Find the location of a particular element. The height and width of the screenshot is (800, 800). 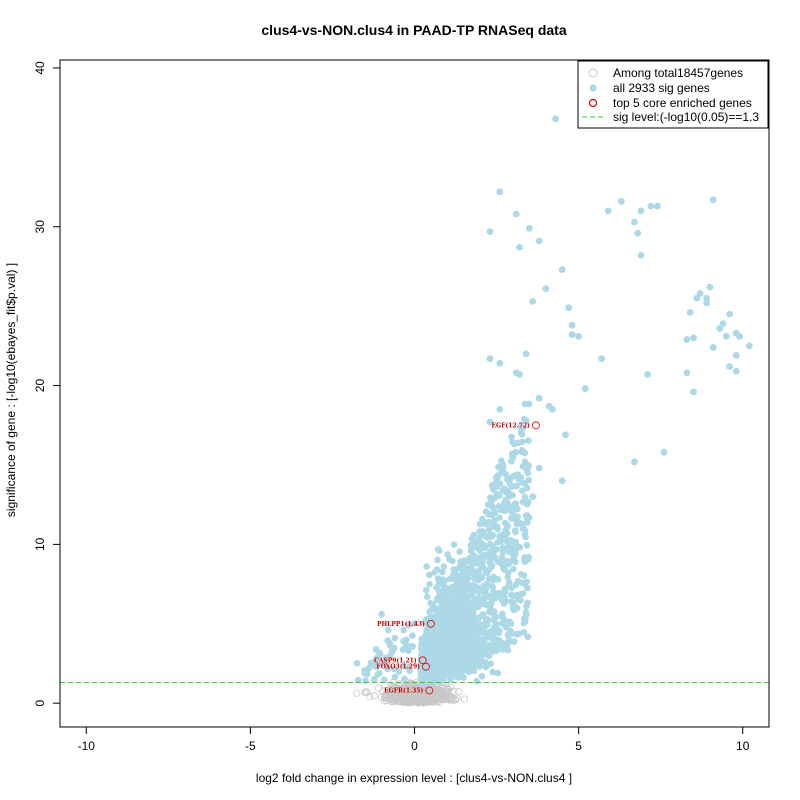

legend-marker-sig is located at coordinates (593, 88).